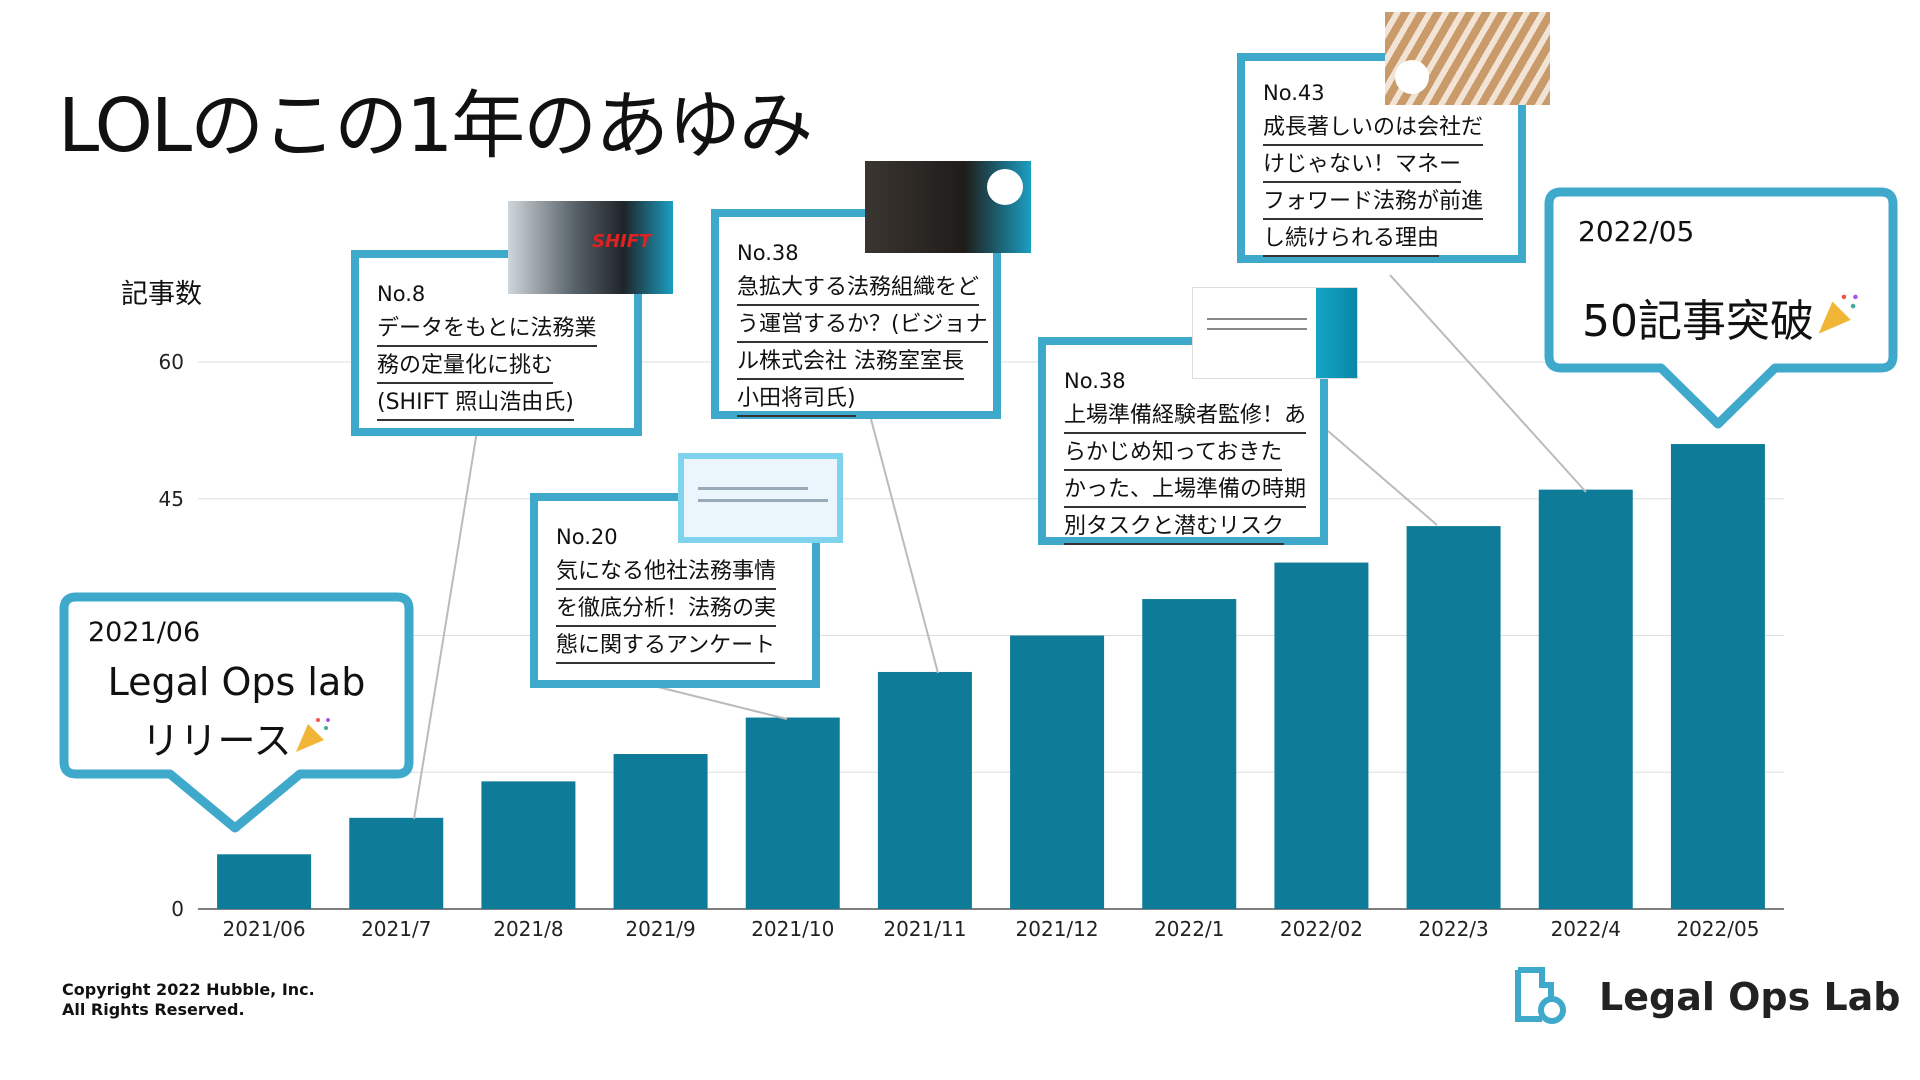 This screenshot has width=1920, height=1080. What do you see at coordinates (236, 682) in the screenshot?
I see `start-title: Legal Ops lab` at bounding box center [236, 682].